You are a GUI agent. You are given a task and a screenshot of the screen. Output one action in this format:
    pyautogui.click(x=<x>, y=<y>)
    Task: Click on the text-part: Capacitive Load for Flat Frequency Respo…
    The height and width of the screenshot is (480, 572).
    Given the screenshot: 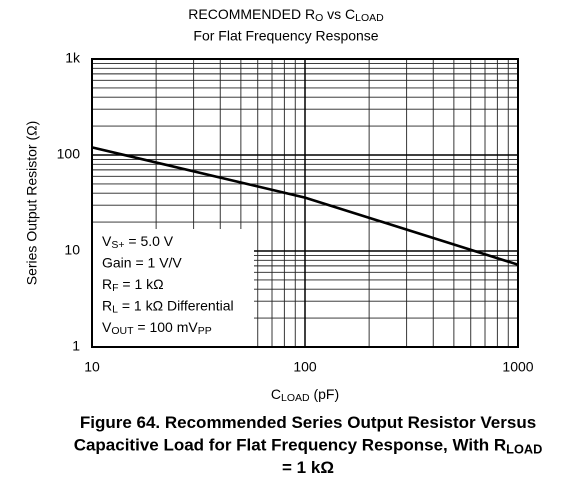 What is the action you would take?
    pyautogui.click(x=290, y=445)
    